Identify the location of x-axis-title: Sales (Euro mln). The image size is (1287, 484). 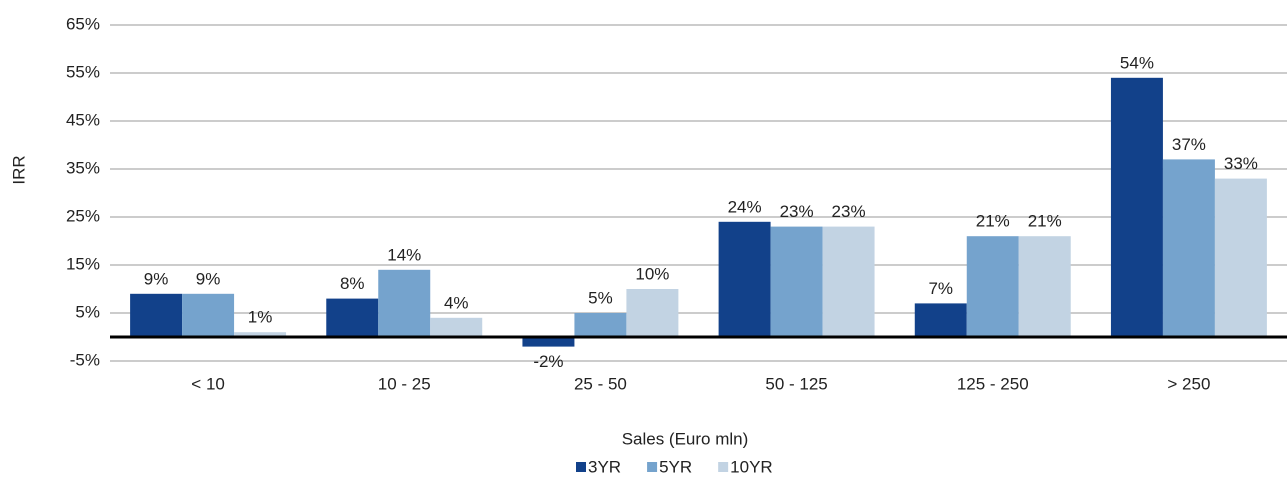
(685, 438).